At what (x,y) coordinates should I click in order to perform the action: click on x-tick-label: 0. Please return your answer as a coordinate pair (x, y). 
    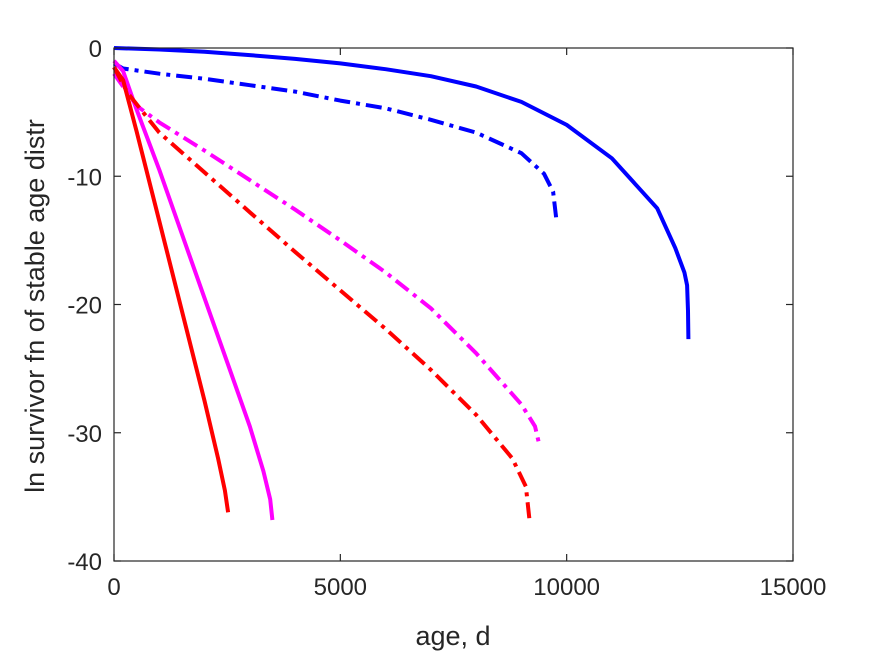
    Looking at the image, I should click on (113, 587).